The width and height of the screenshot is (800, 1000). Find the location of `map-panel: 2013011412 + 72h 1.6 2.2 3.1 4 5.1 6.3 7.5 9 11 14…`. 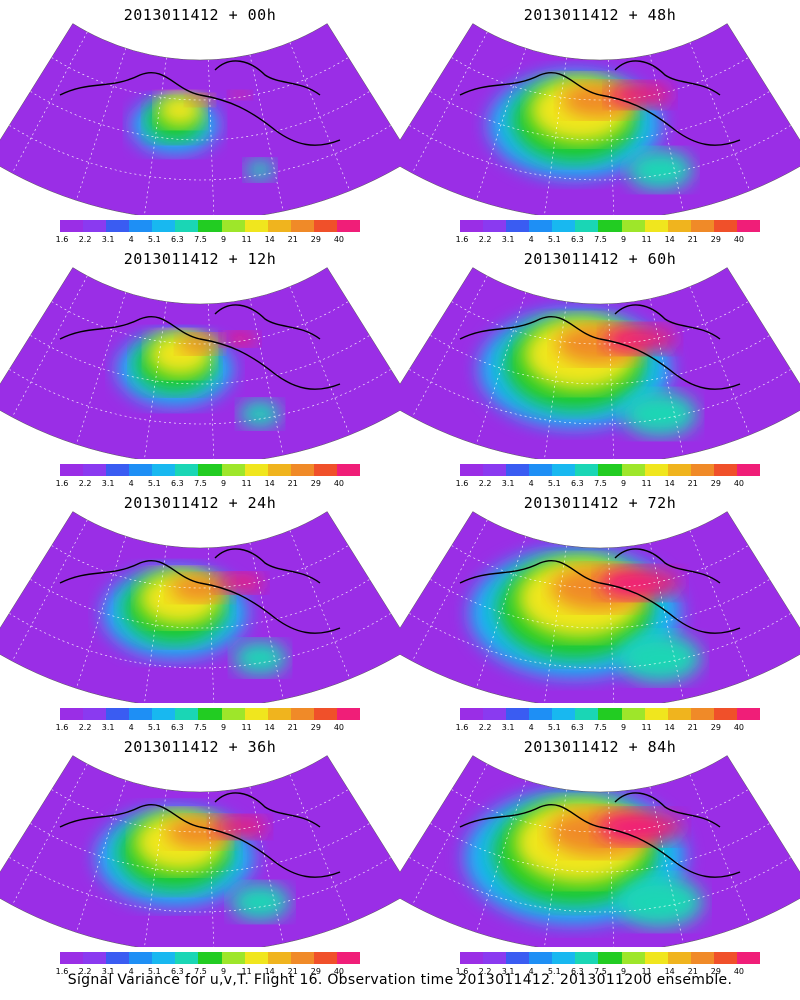

map-panel: 2013011412 + 72h 1.6 2.2 3.1 4 5.1 6.3 7.5 9 11 14… is located at coordinates (600, 610).